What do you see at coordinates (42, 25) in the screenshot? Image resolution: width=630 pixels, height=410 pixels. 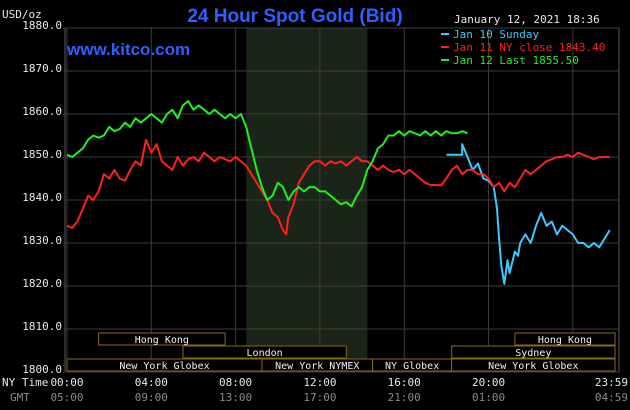 I see `y-tick-label: 1880.0` at bounding box center [42, 25].